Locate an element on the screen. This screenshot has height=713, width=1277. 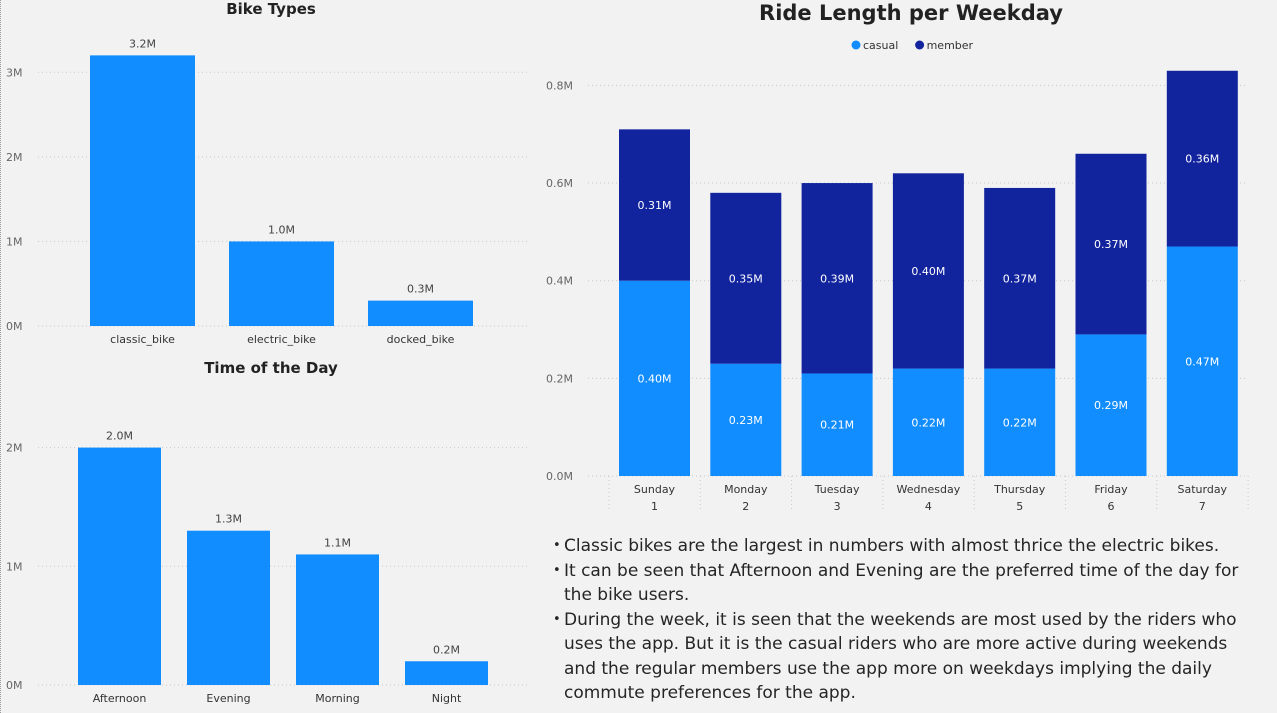
data-label: 2.0M is located at coordinates (119, 436).